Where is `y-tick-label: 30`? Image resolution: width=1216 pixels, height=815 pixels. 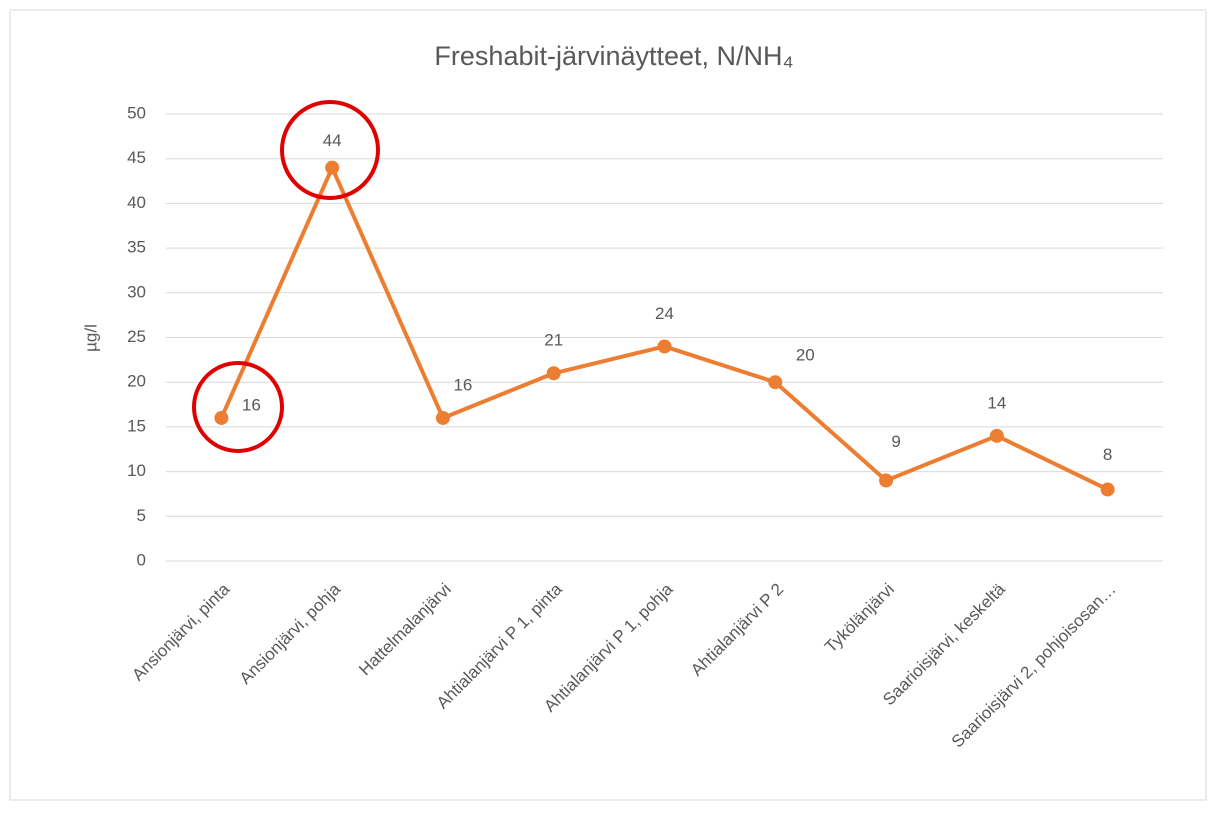
y-tick-label: 30 is located at coordinates (136, 291).